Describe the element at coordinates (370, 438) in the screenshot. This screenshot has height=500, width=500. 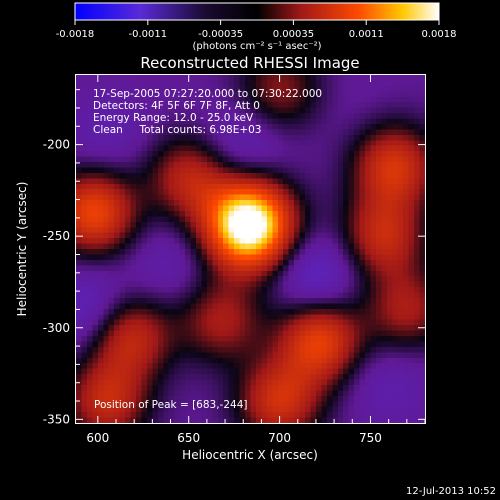
I see `x-tick-label: 750` at that location.